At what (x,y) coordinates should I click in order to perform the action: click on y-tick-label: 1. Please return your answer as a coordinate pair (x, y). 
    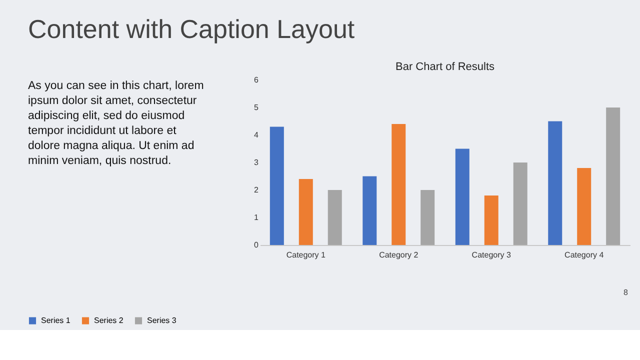
    Looking at the image, I should click on (257, 217).